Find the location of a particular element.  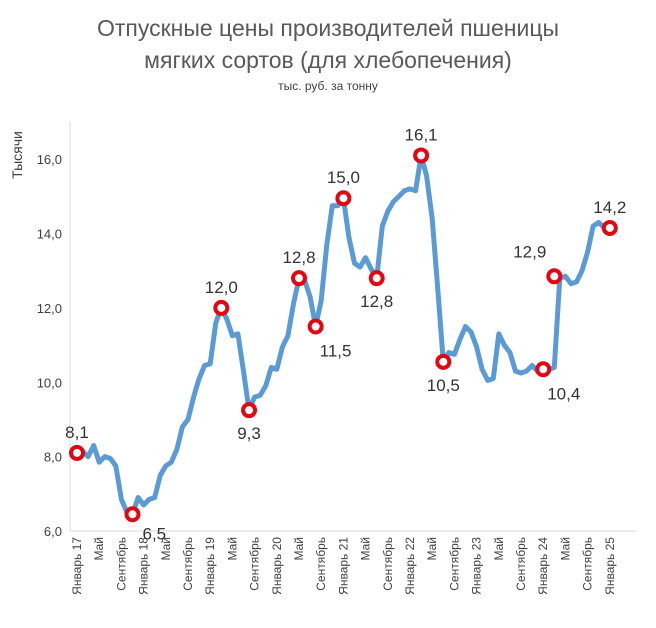

x-tick-label: Январь 25 is located at coordinates (610, 566).